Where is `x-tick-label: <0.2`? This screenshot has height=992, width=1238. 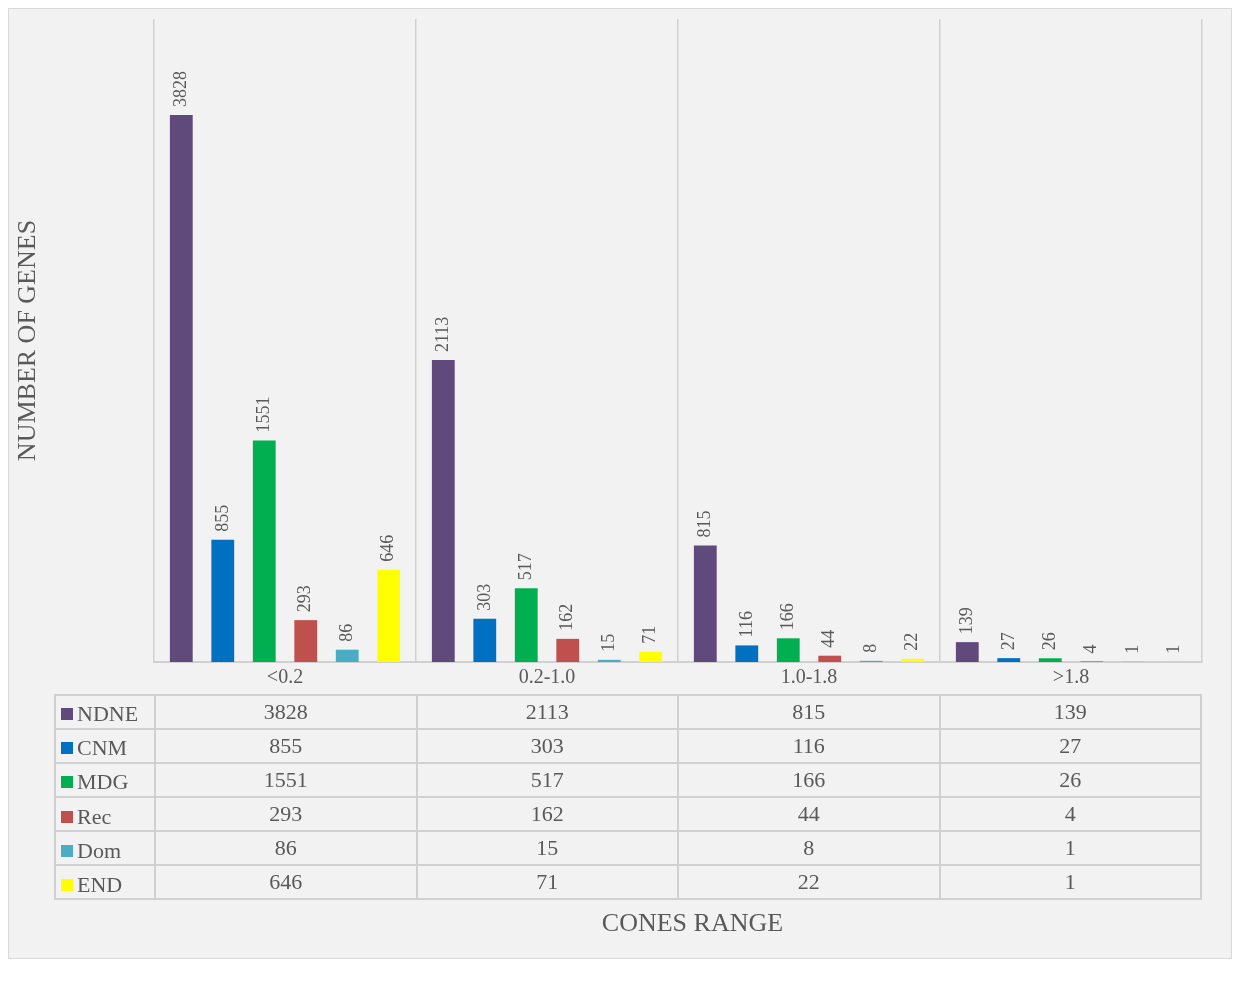
x-tick-label: <0.2 is located at coordinates (285, 676).